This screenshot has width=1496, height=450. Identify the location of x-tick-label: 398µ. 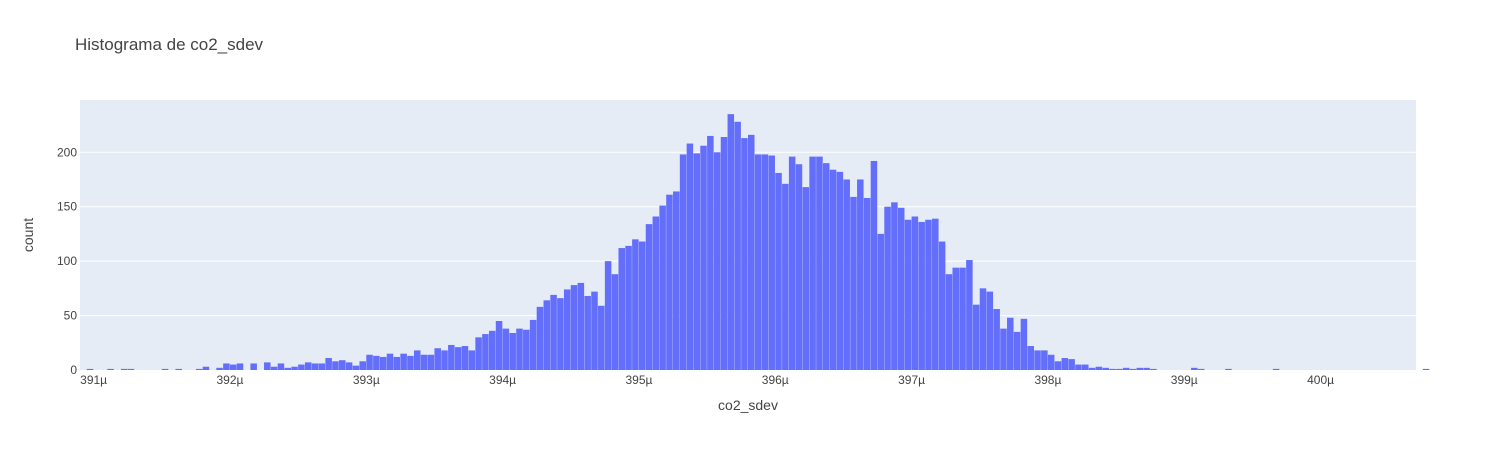
(1047, 380).